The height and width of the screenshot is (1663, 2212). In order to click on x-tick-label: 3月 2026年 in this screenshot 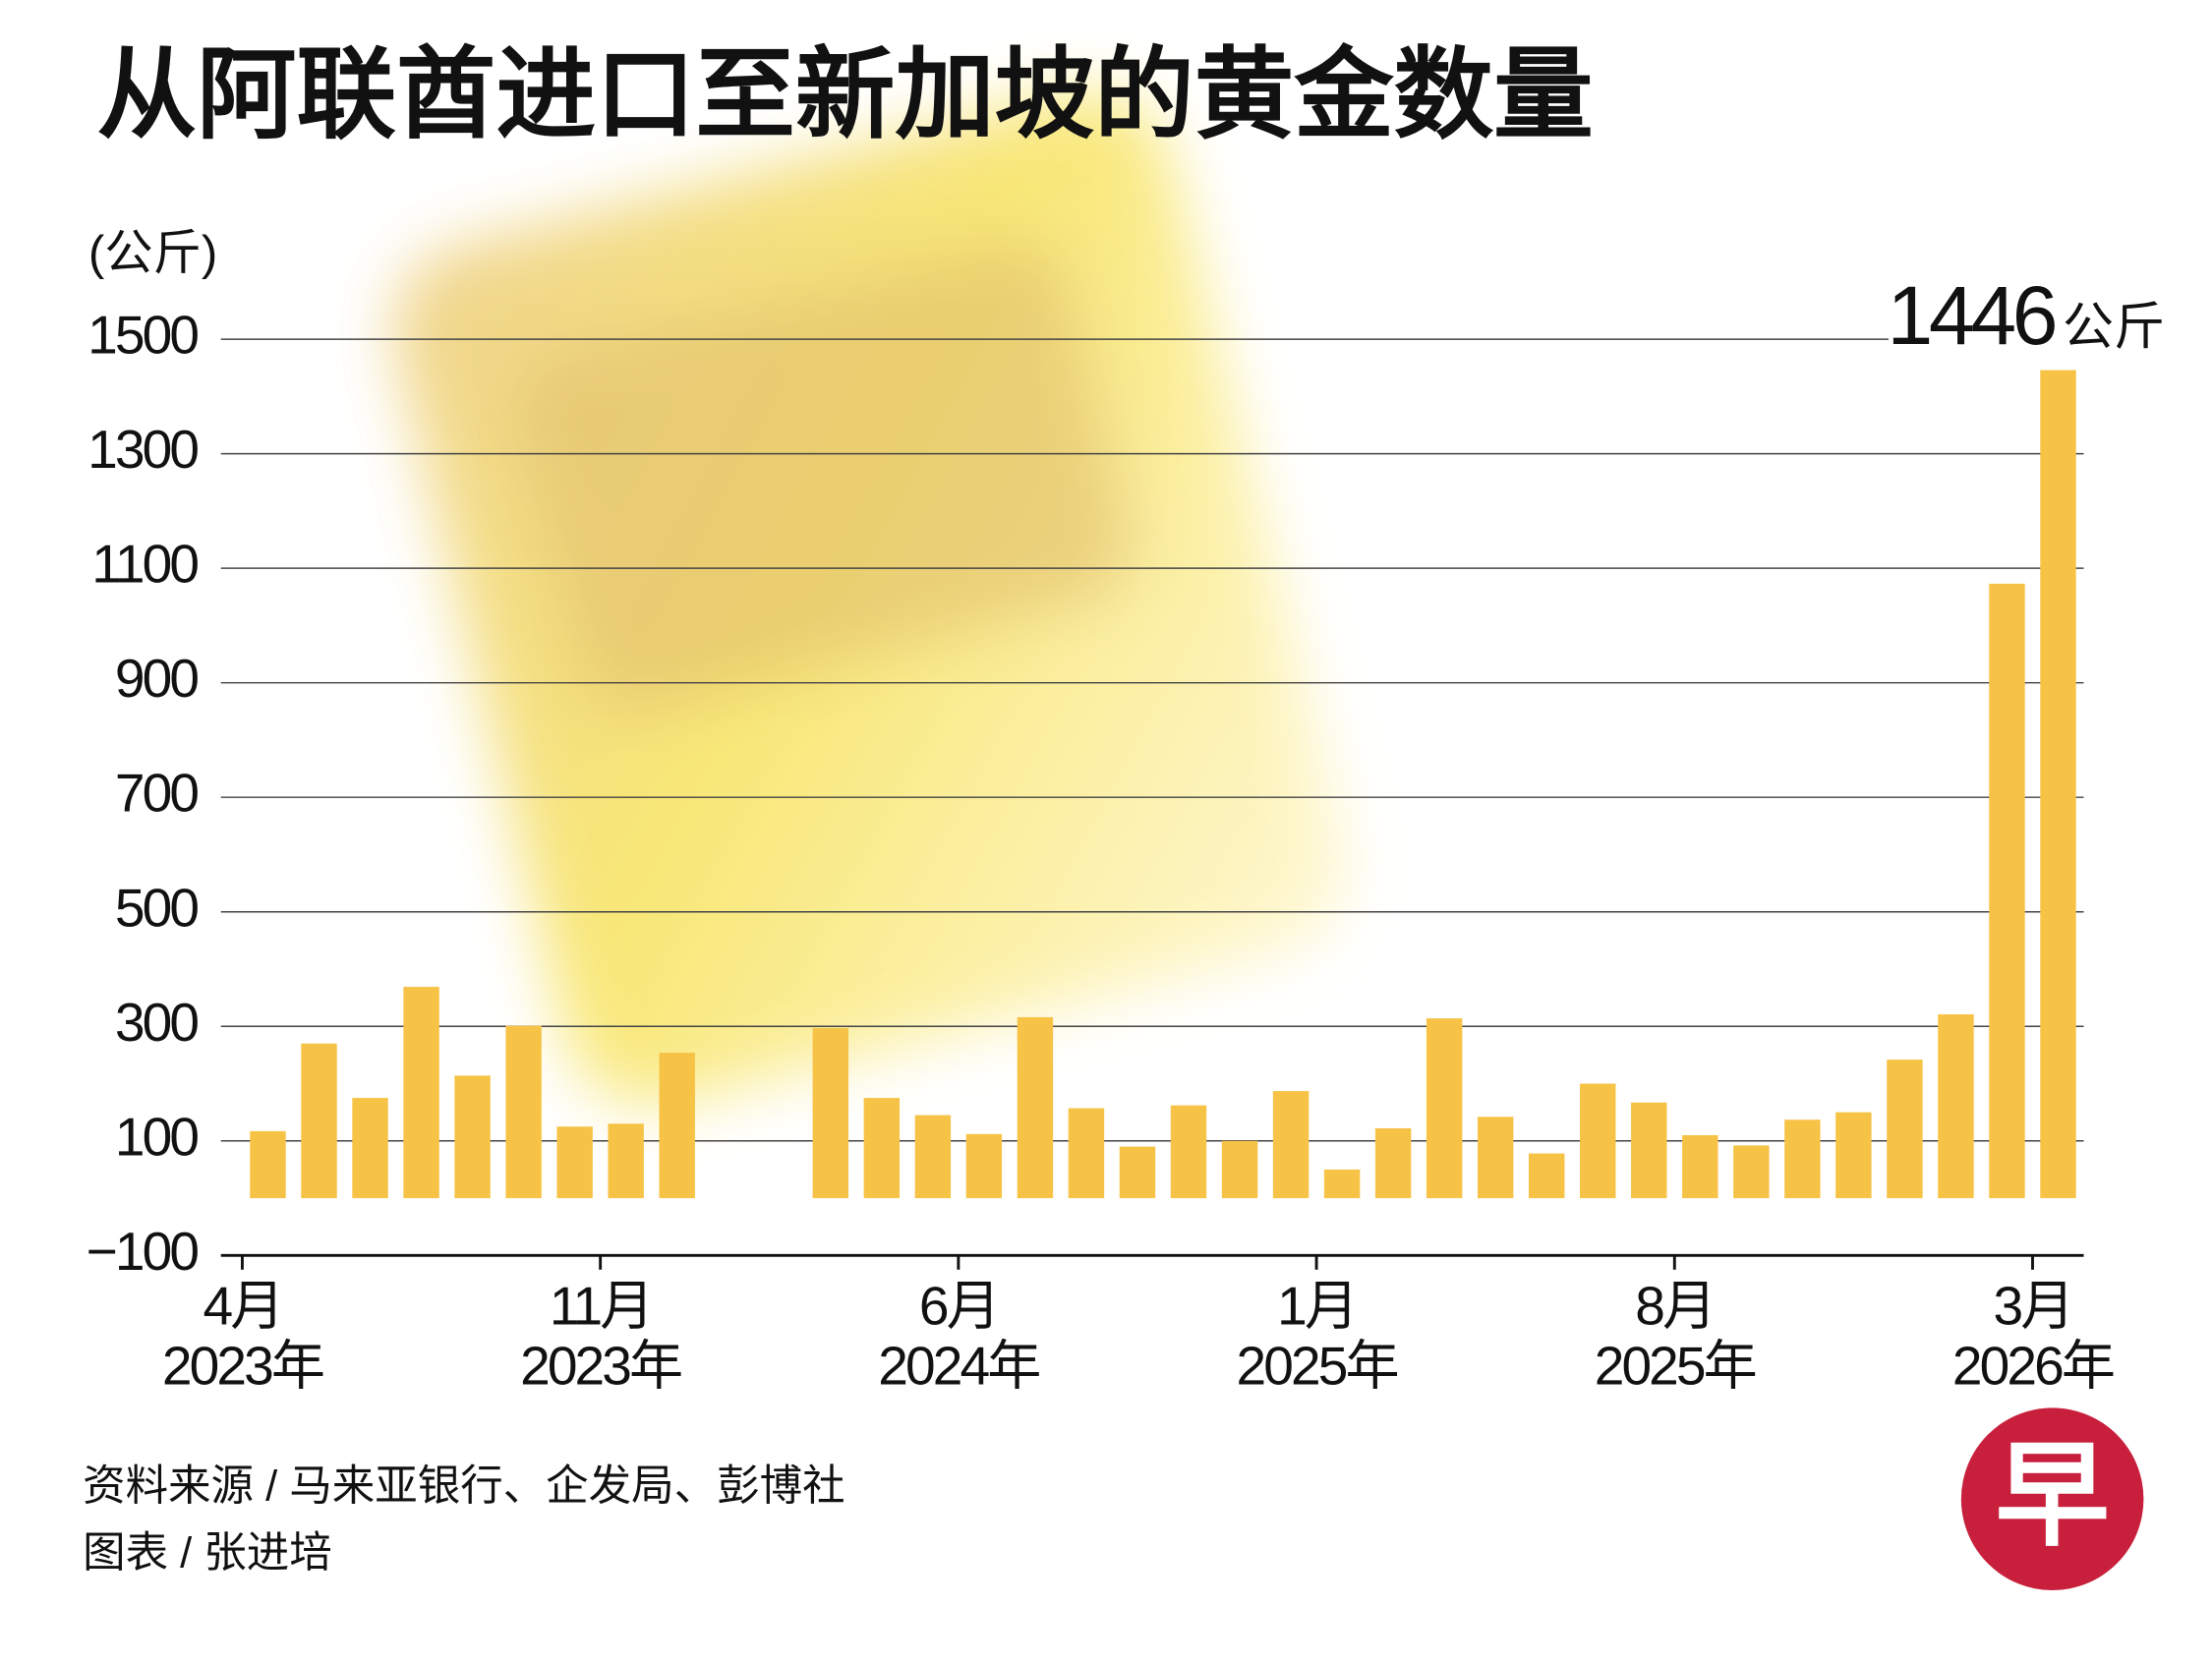, I will do `click(2033, 1335)`.